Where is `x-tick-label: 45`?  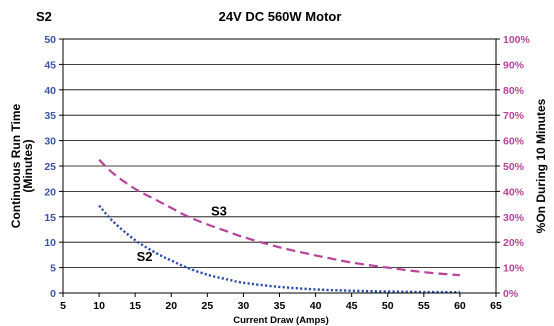 x-tick-label: 45 is located at coordinates (352, 306).